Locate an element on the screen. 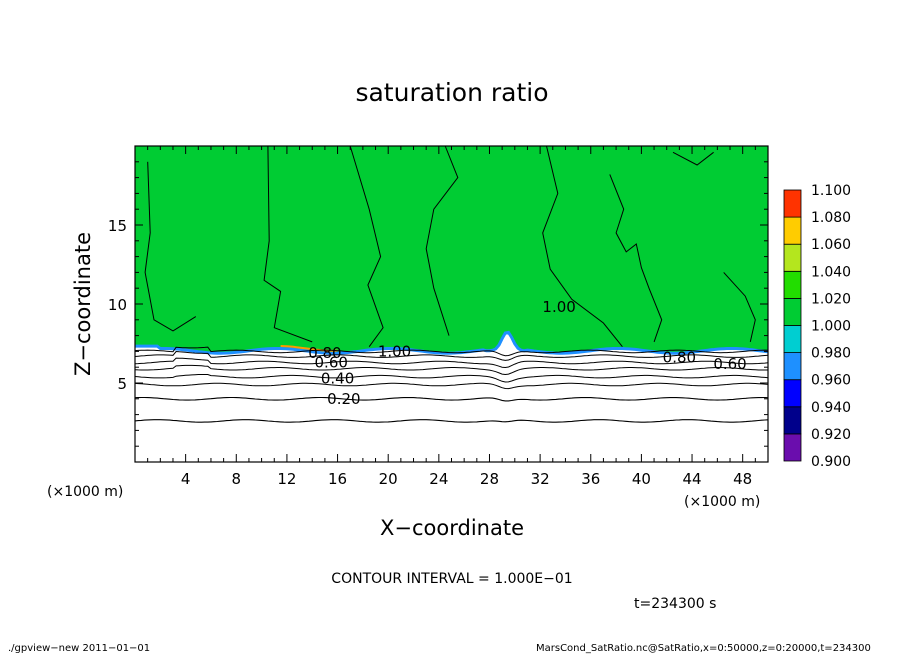 This screenshot has height=658, width=904. x-tick-label: 48 is located at coordinates (742, 479).